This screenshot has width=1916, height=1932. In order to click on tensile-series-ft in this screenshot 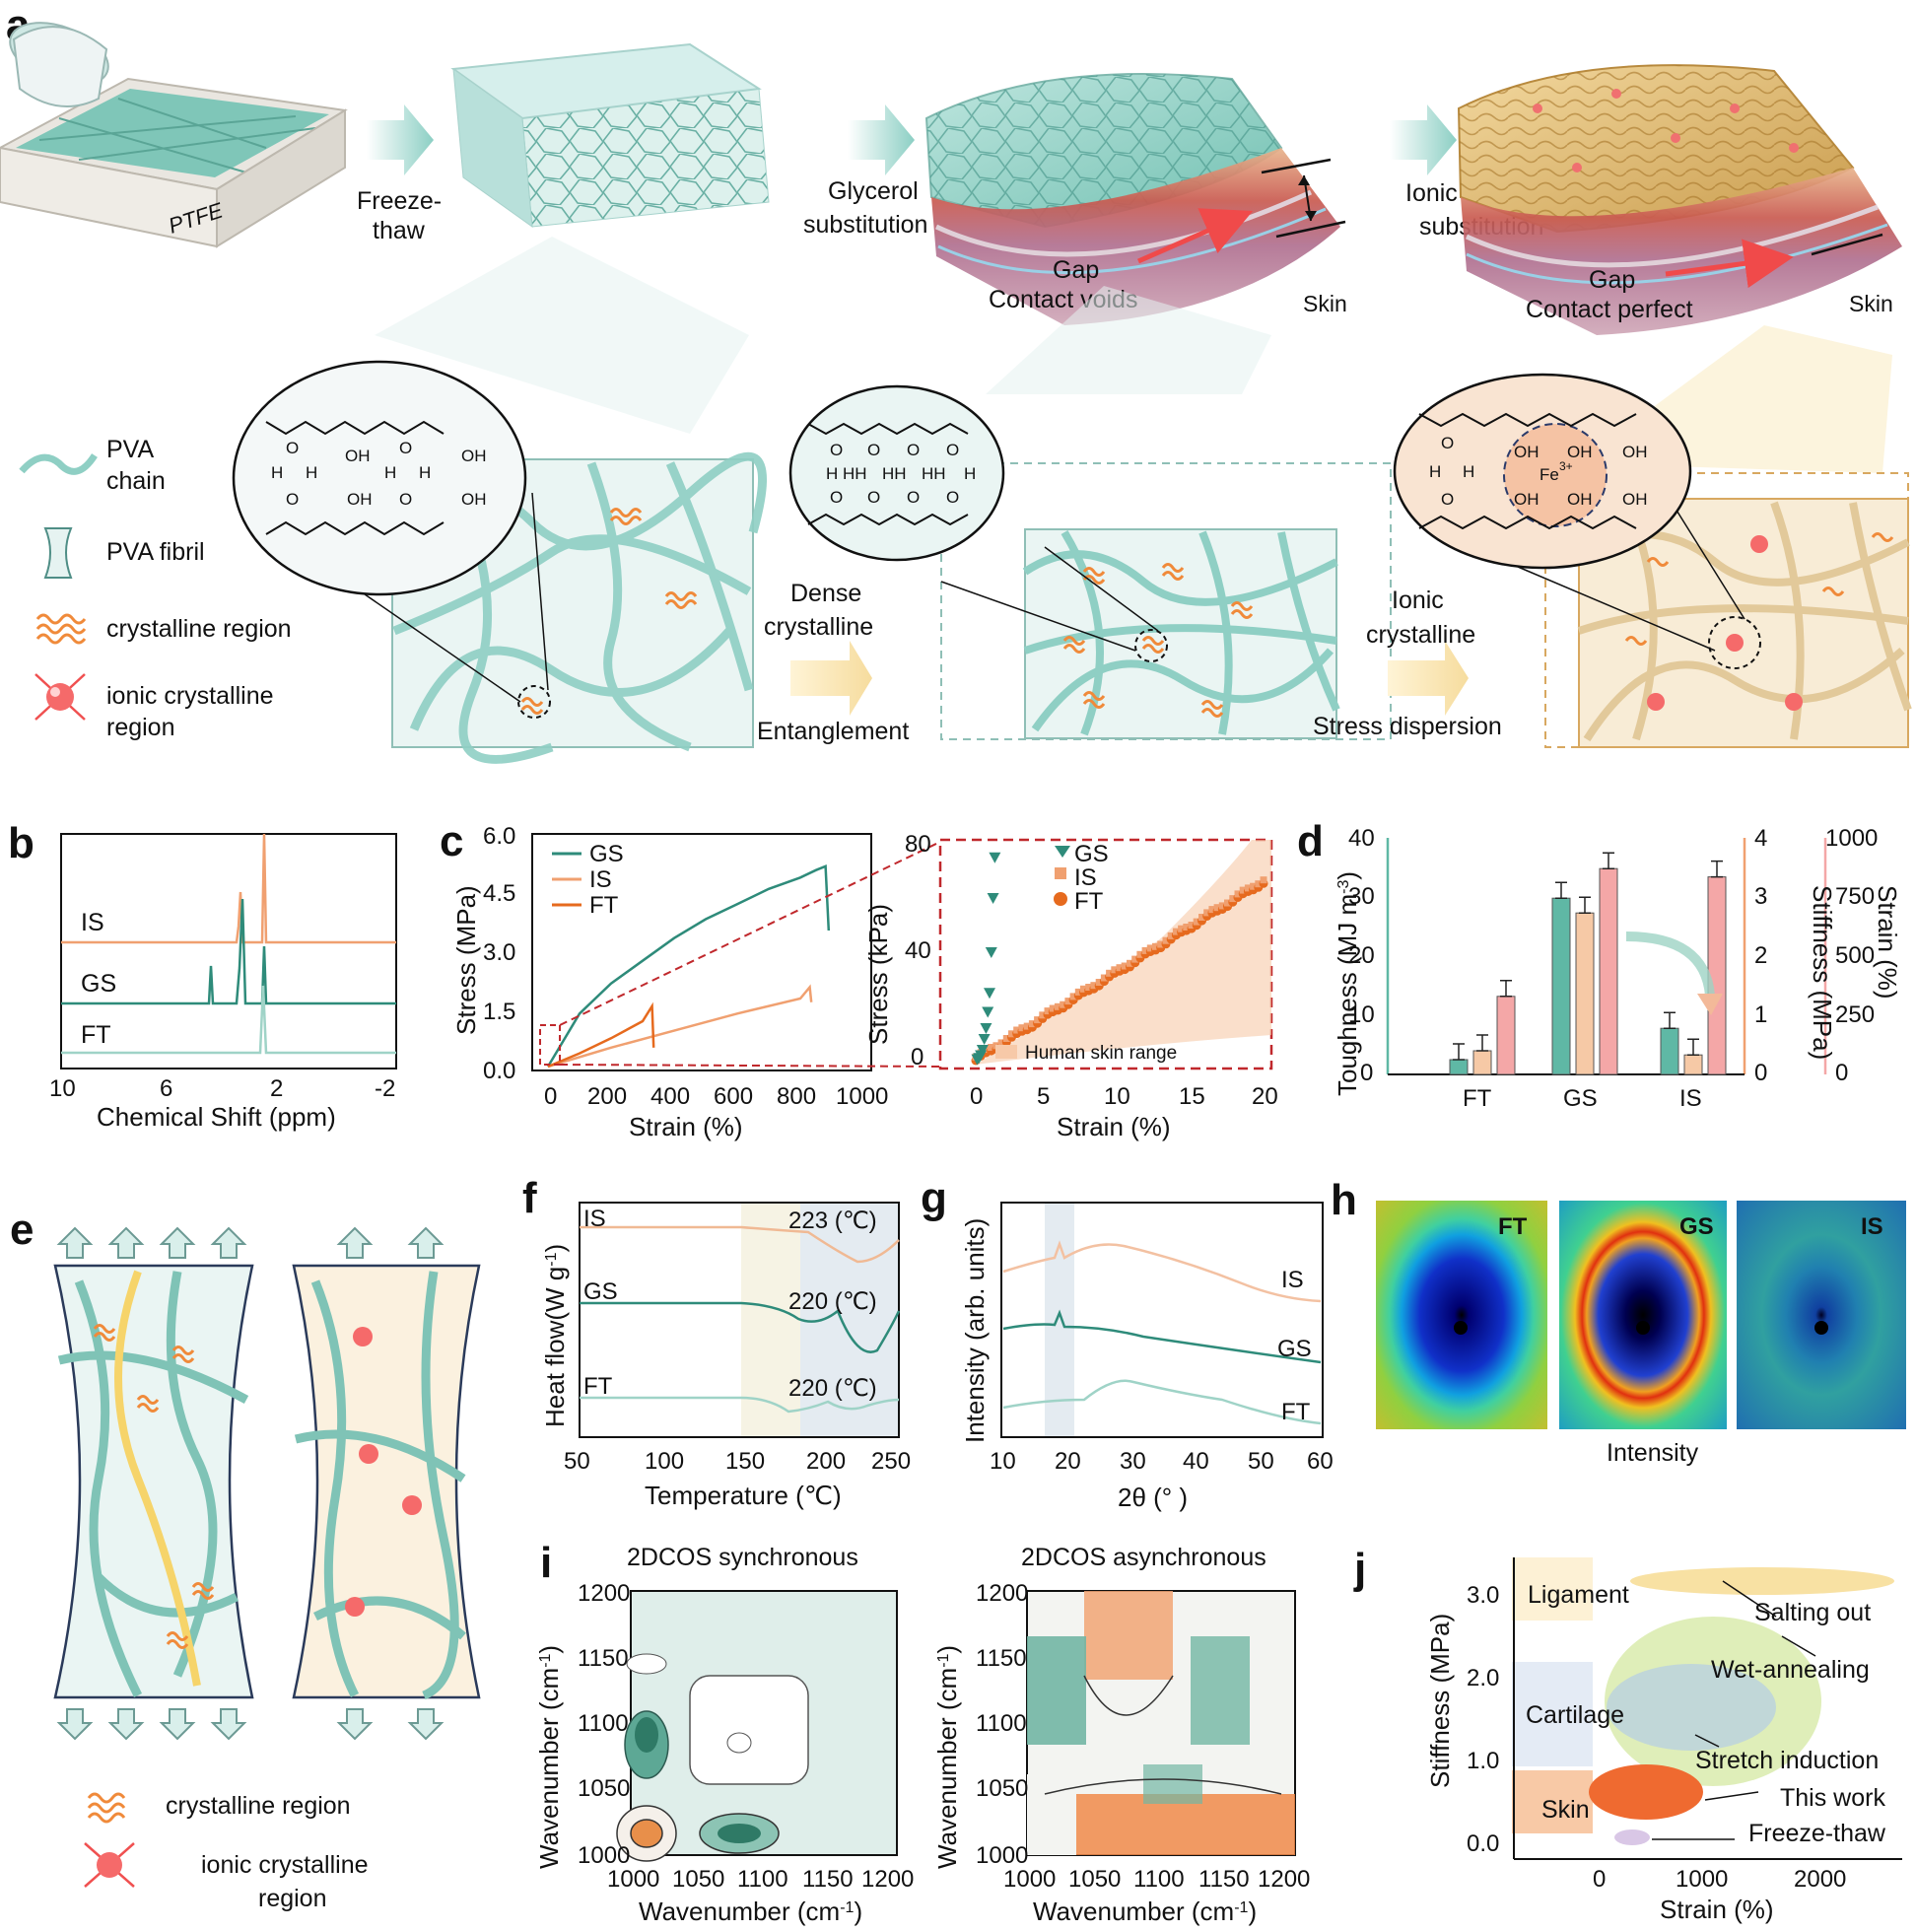, I will do `click(601, 1035)`.